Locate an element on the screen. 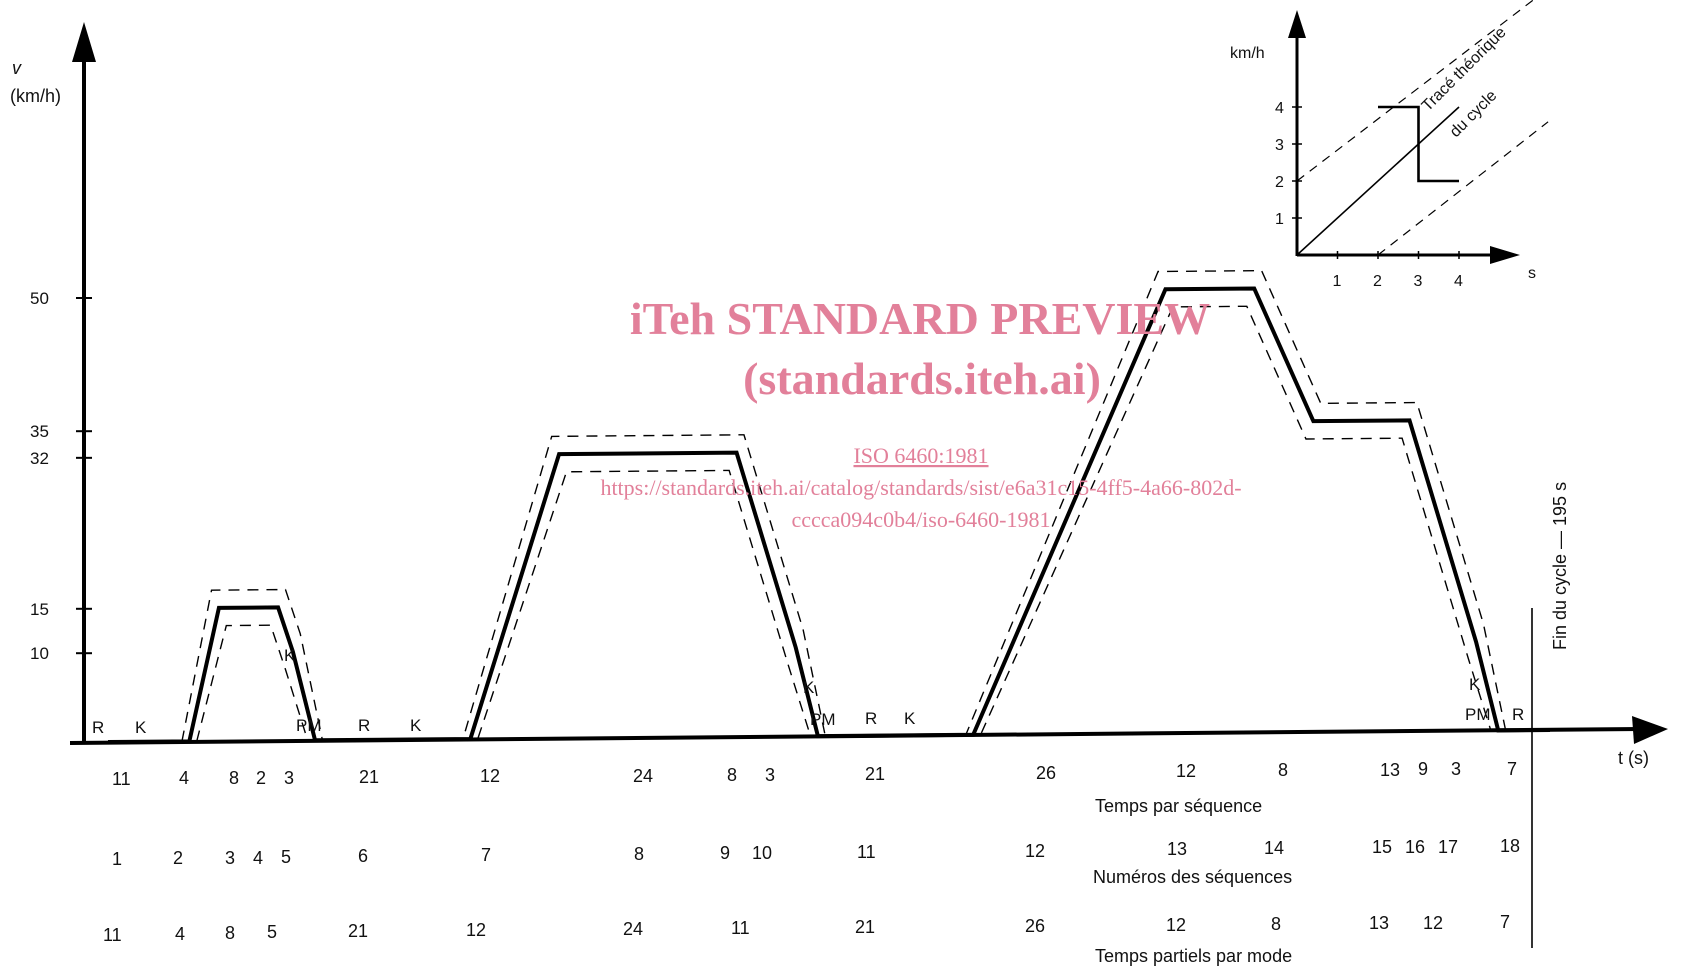 The width and height of the screenshot is (1688, 972). inset-step-trace is located at coordinates (1418, 144).